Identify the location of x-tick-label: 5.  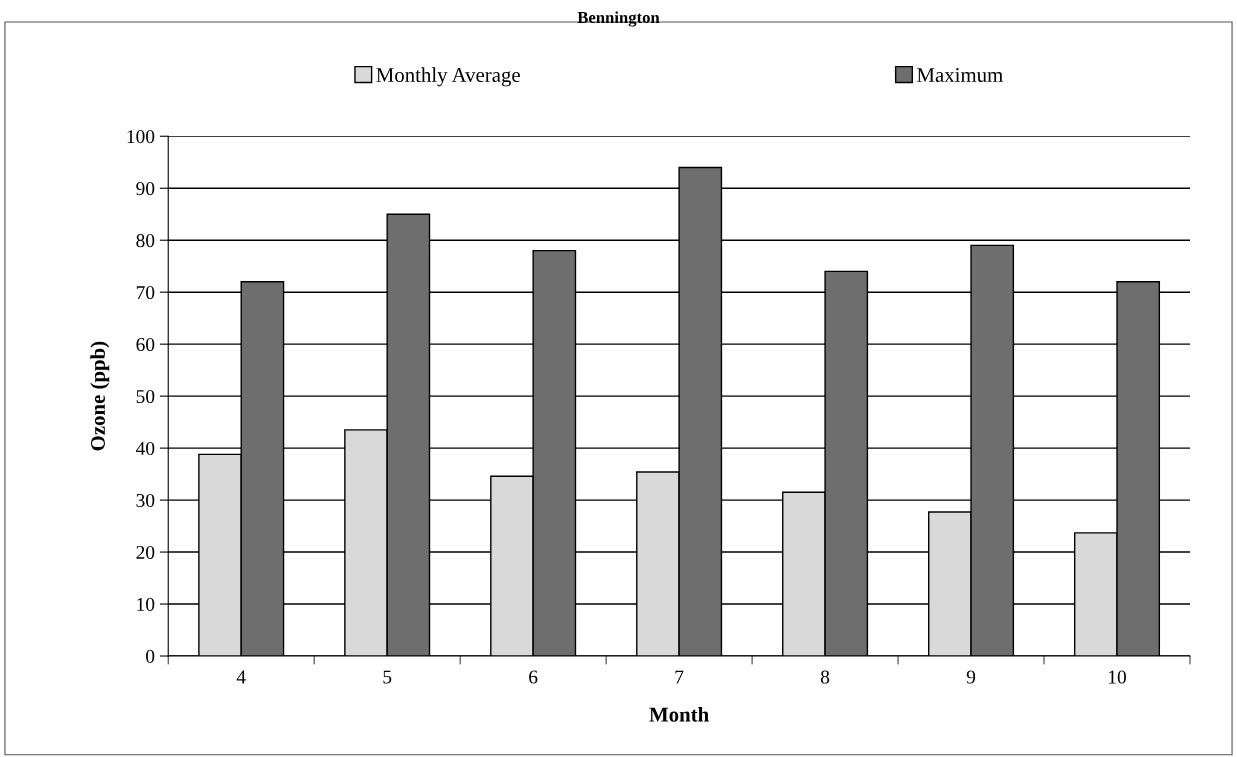
(387, 677).